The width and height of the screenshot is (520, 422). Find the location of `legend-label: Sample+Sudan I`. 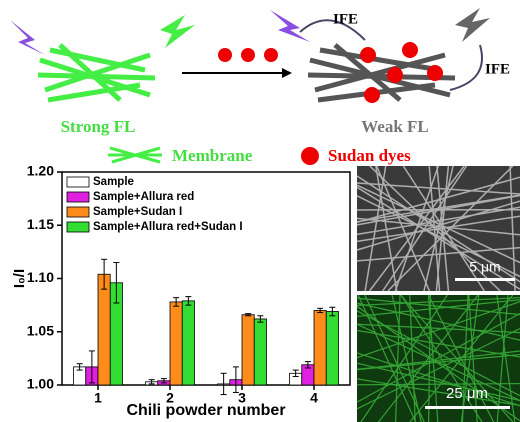

legend-label: Sample+Sudan I is located at coordinates (137, 212).